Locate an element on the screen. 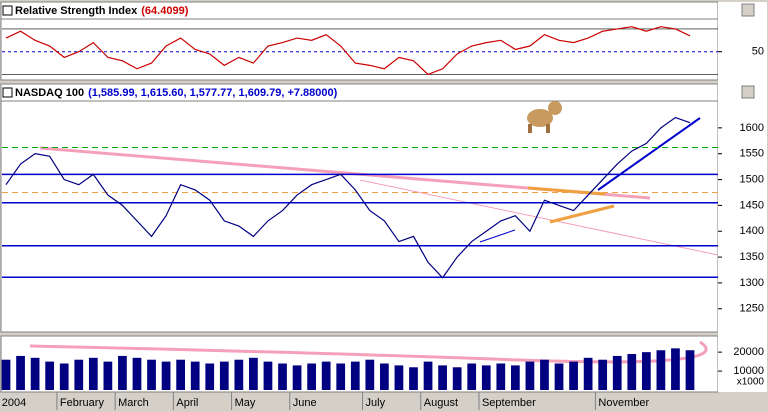  axis-area is located at coordinates (742, 197).